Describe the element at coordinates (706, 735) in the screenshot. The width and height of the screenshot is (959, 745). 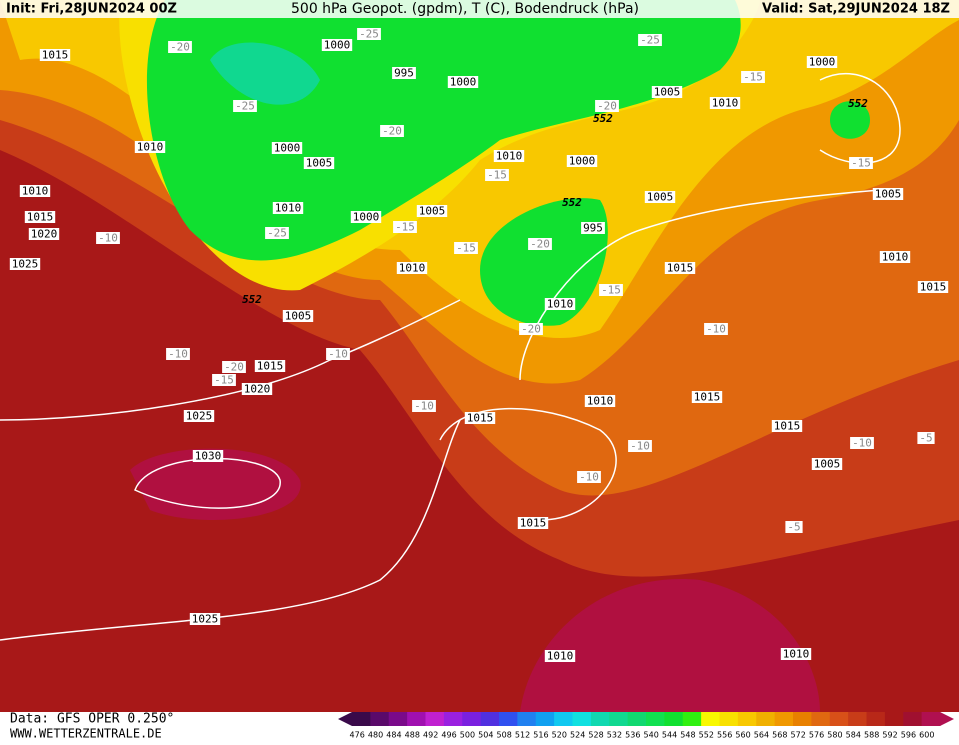
I see `colorbar-label: 552` at that location.